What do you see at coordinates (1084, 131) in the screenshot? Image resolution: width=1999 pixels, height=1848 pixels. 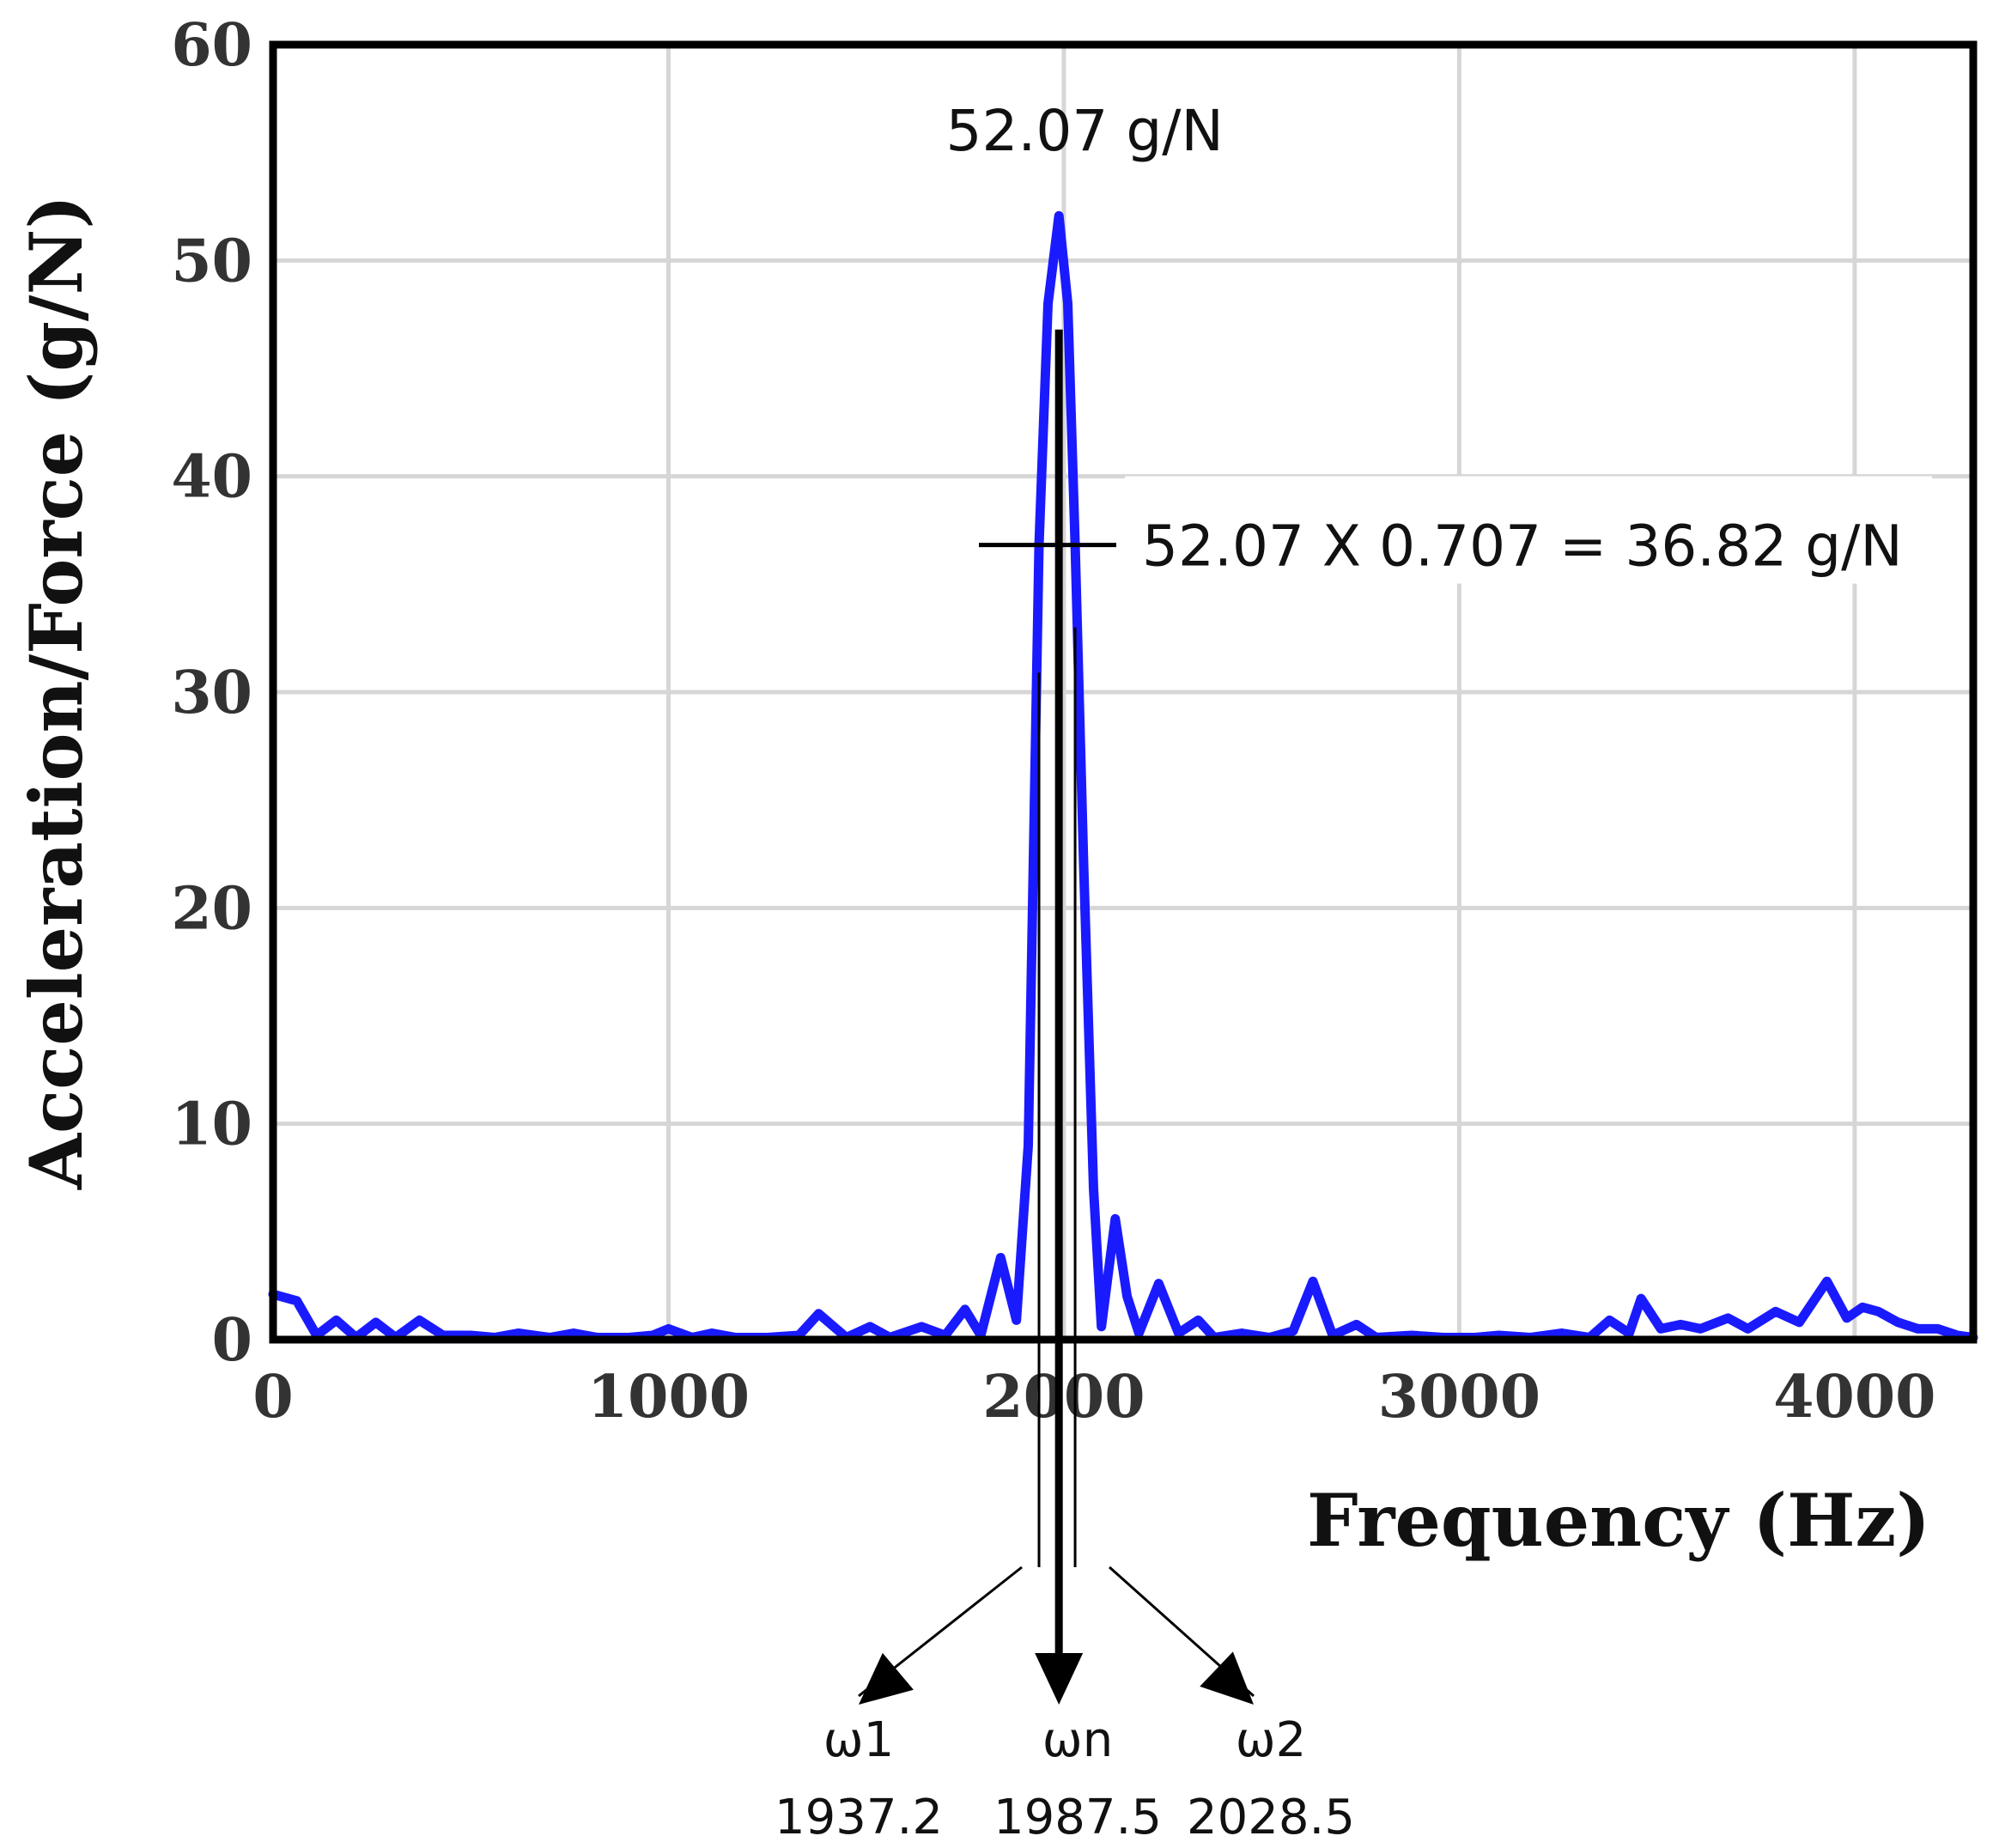 I see `peak-label: 52.07 g/N` at bounding box center [1084, 131].